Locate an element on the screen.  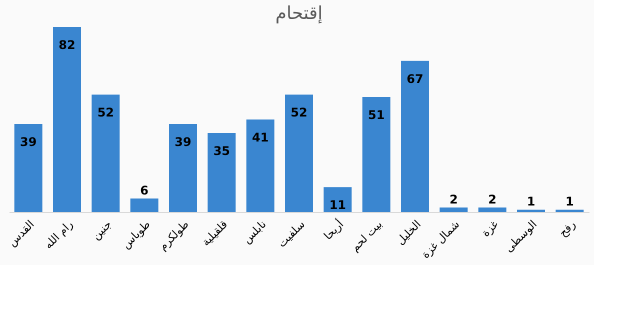
data-label: 35 is located at coordinates (221, 151).